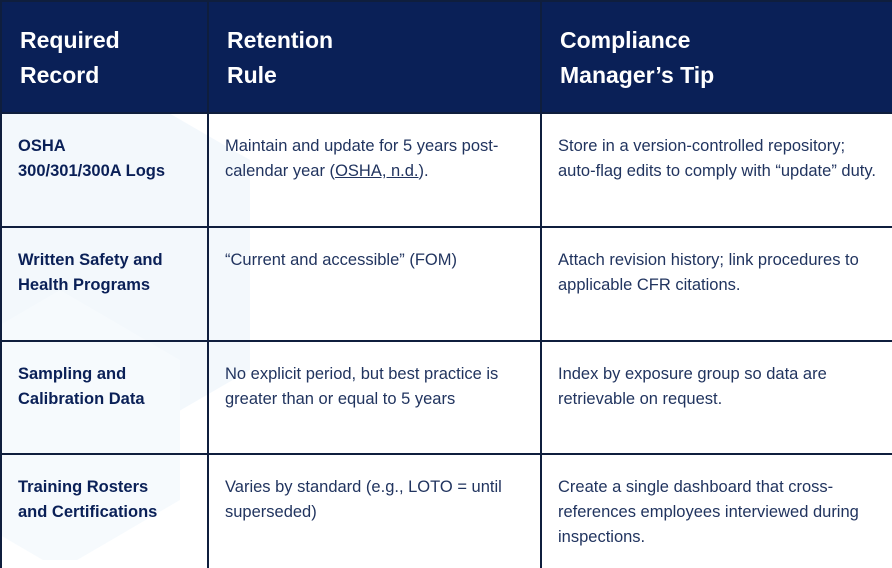  I want to click on record-name-line: OSHA, so click(42, 146).